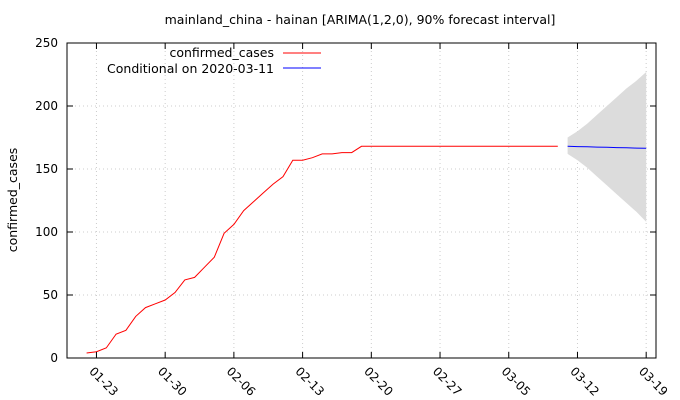 This screenshot has width=680, height=400. What do you see at coordinates (172, 381) in the screenshot?
I see `x-tick-label: 01-30` at bounding box center [172, 381].